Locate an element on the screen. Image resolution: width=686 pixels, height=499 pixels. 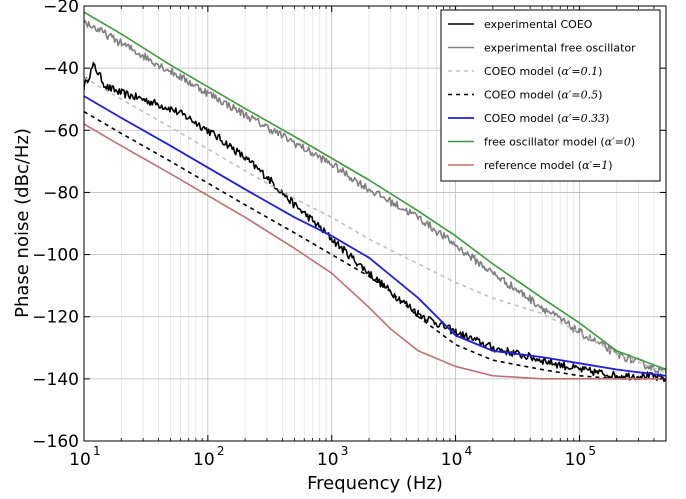
y-tick-label: −160 is located at coordinates (55, 442).